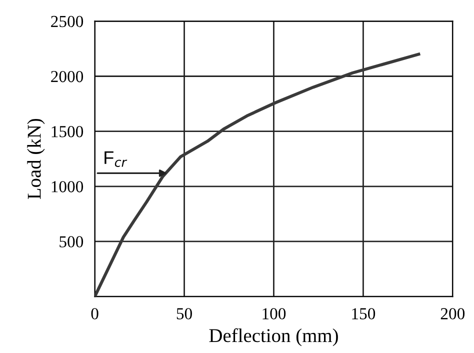  Describe the element at coordinates (68, 186) in the screenshot. I see `y-tick-label: 1000` at that location.